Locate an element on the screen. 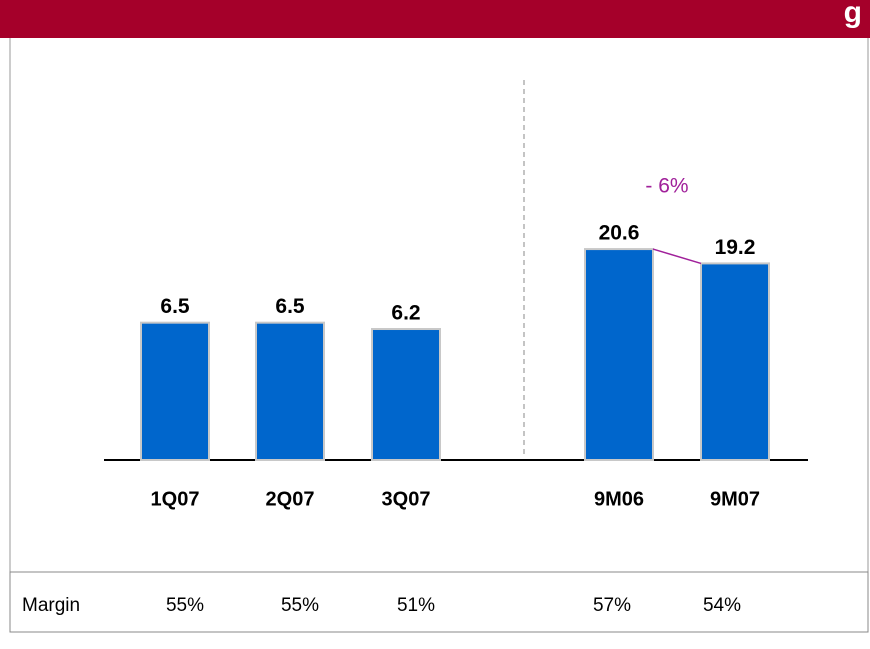 The height and width of the screenshot is (649, 870). x-tick-label: 9M06 is located at coordinates (619, 499).